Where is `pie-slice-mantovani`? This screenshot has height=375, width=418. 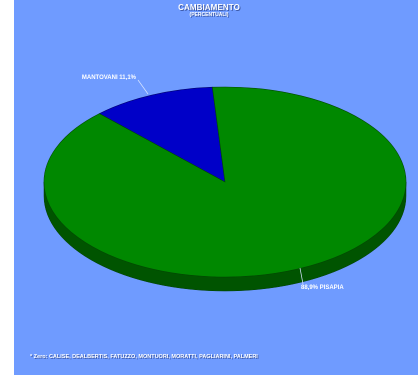 pie-slice-mantovani is located at coordinates (162, 134).